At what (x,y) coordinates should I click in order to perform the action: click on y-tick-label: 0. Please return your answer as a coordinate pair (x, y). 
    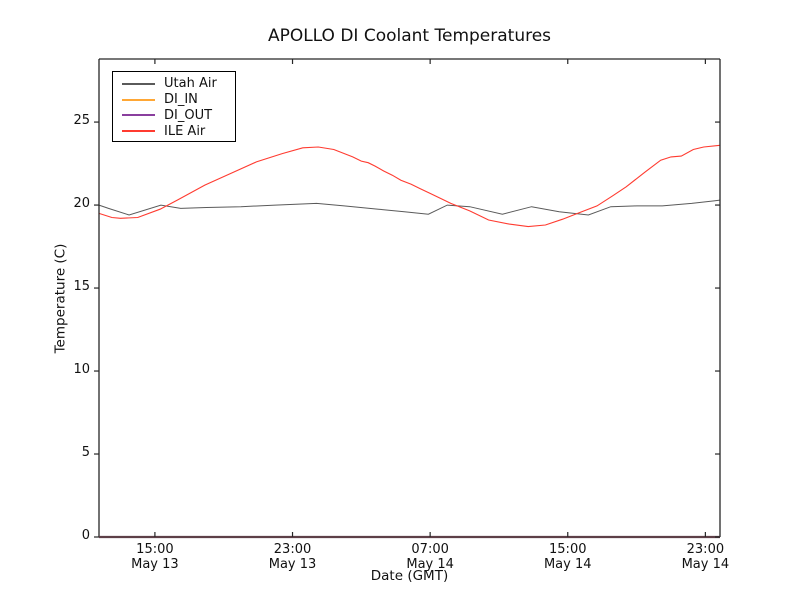
    Looking at the image, I should click on (85, 535).